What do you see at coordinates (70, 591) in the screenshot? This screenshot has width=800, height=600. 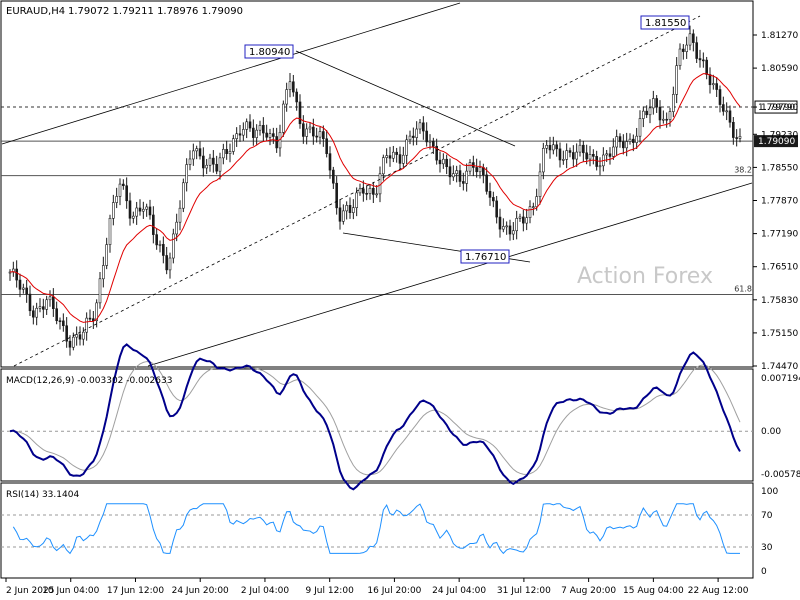 I see `x-tick-label: 10 Jun 04:00` at bounding box center [70, 591].